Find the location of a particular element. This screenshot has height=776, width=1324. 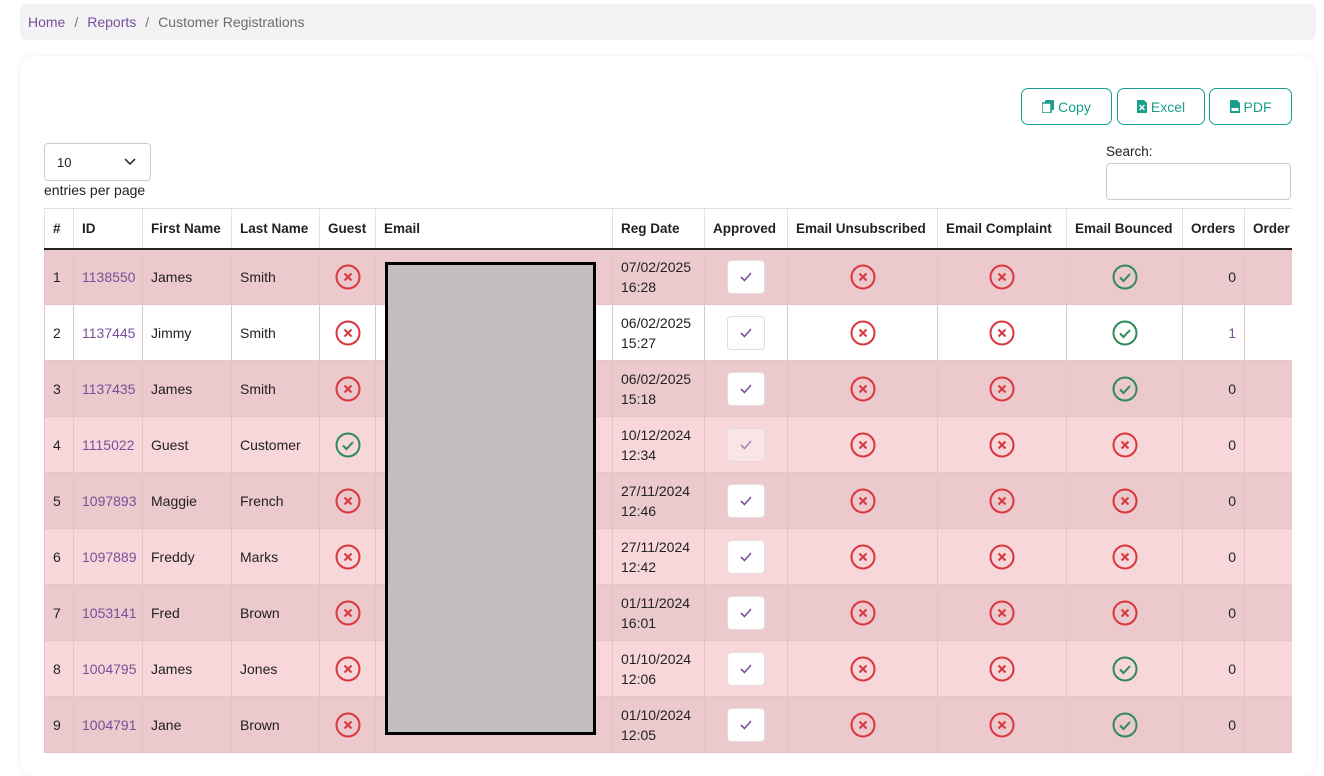

reg-date: 27/11/2024 is located at coordinates (656, 490).